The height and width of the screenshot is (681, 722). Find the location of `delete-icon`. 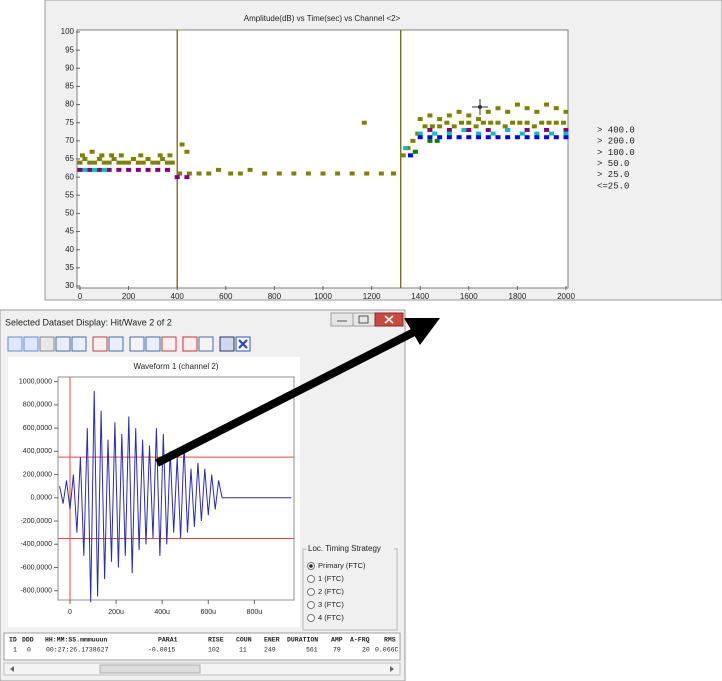

delete-icon is located at coordinates (243, 344).